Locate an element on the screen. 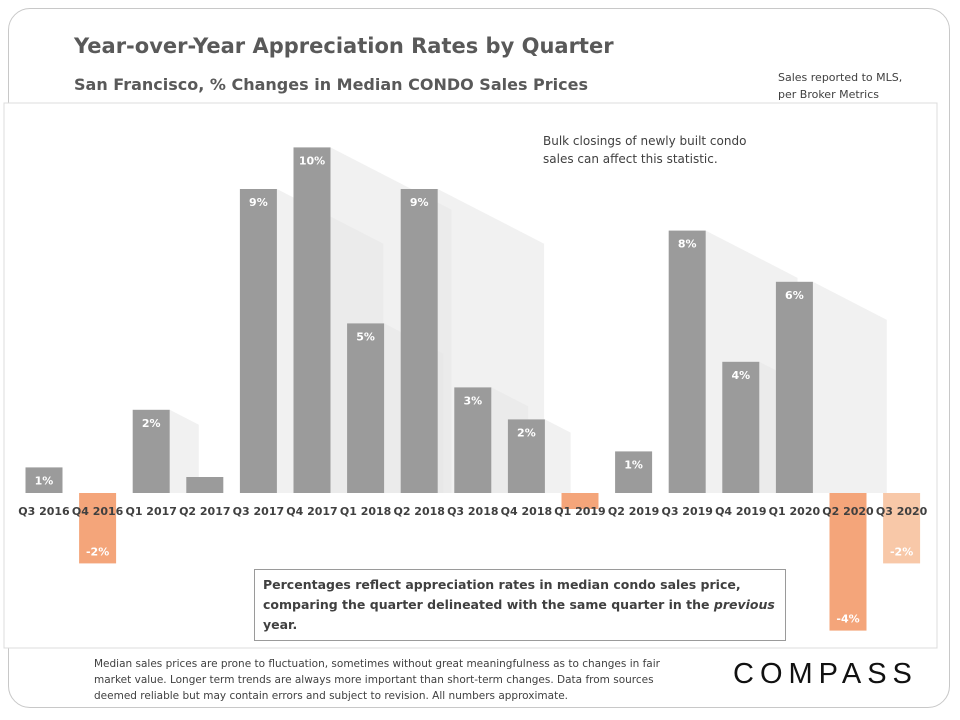 This screenshot has height=720, width=960. bar-q4-2017 is located at coordinates (312, 320).